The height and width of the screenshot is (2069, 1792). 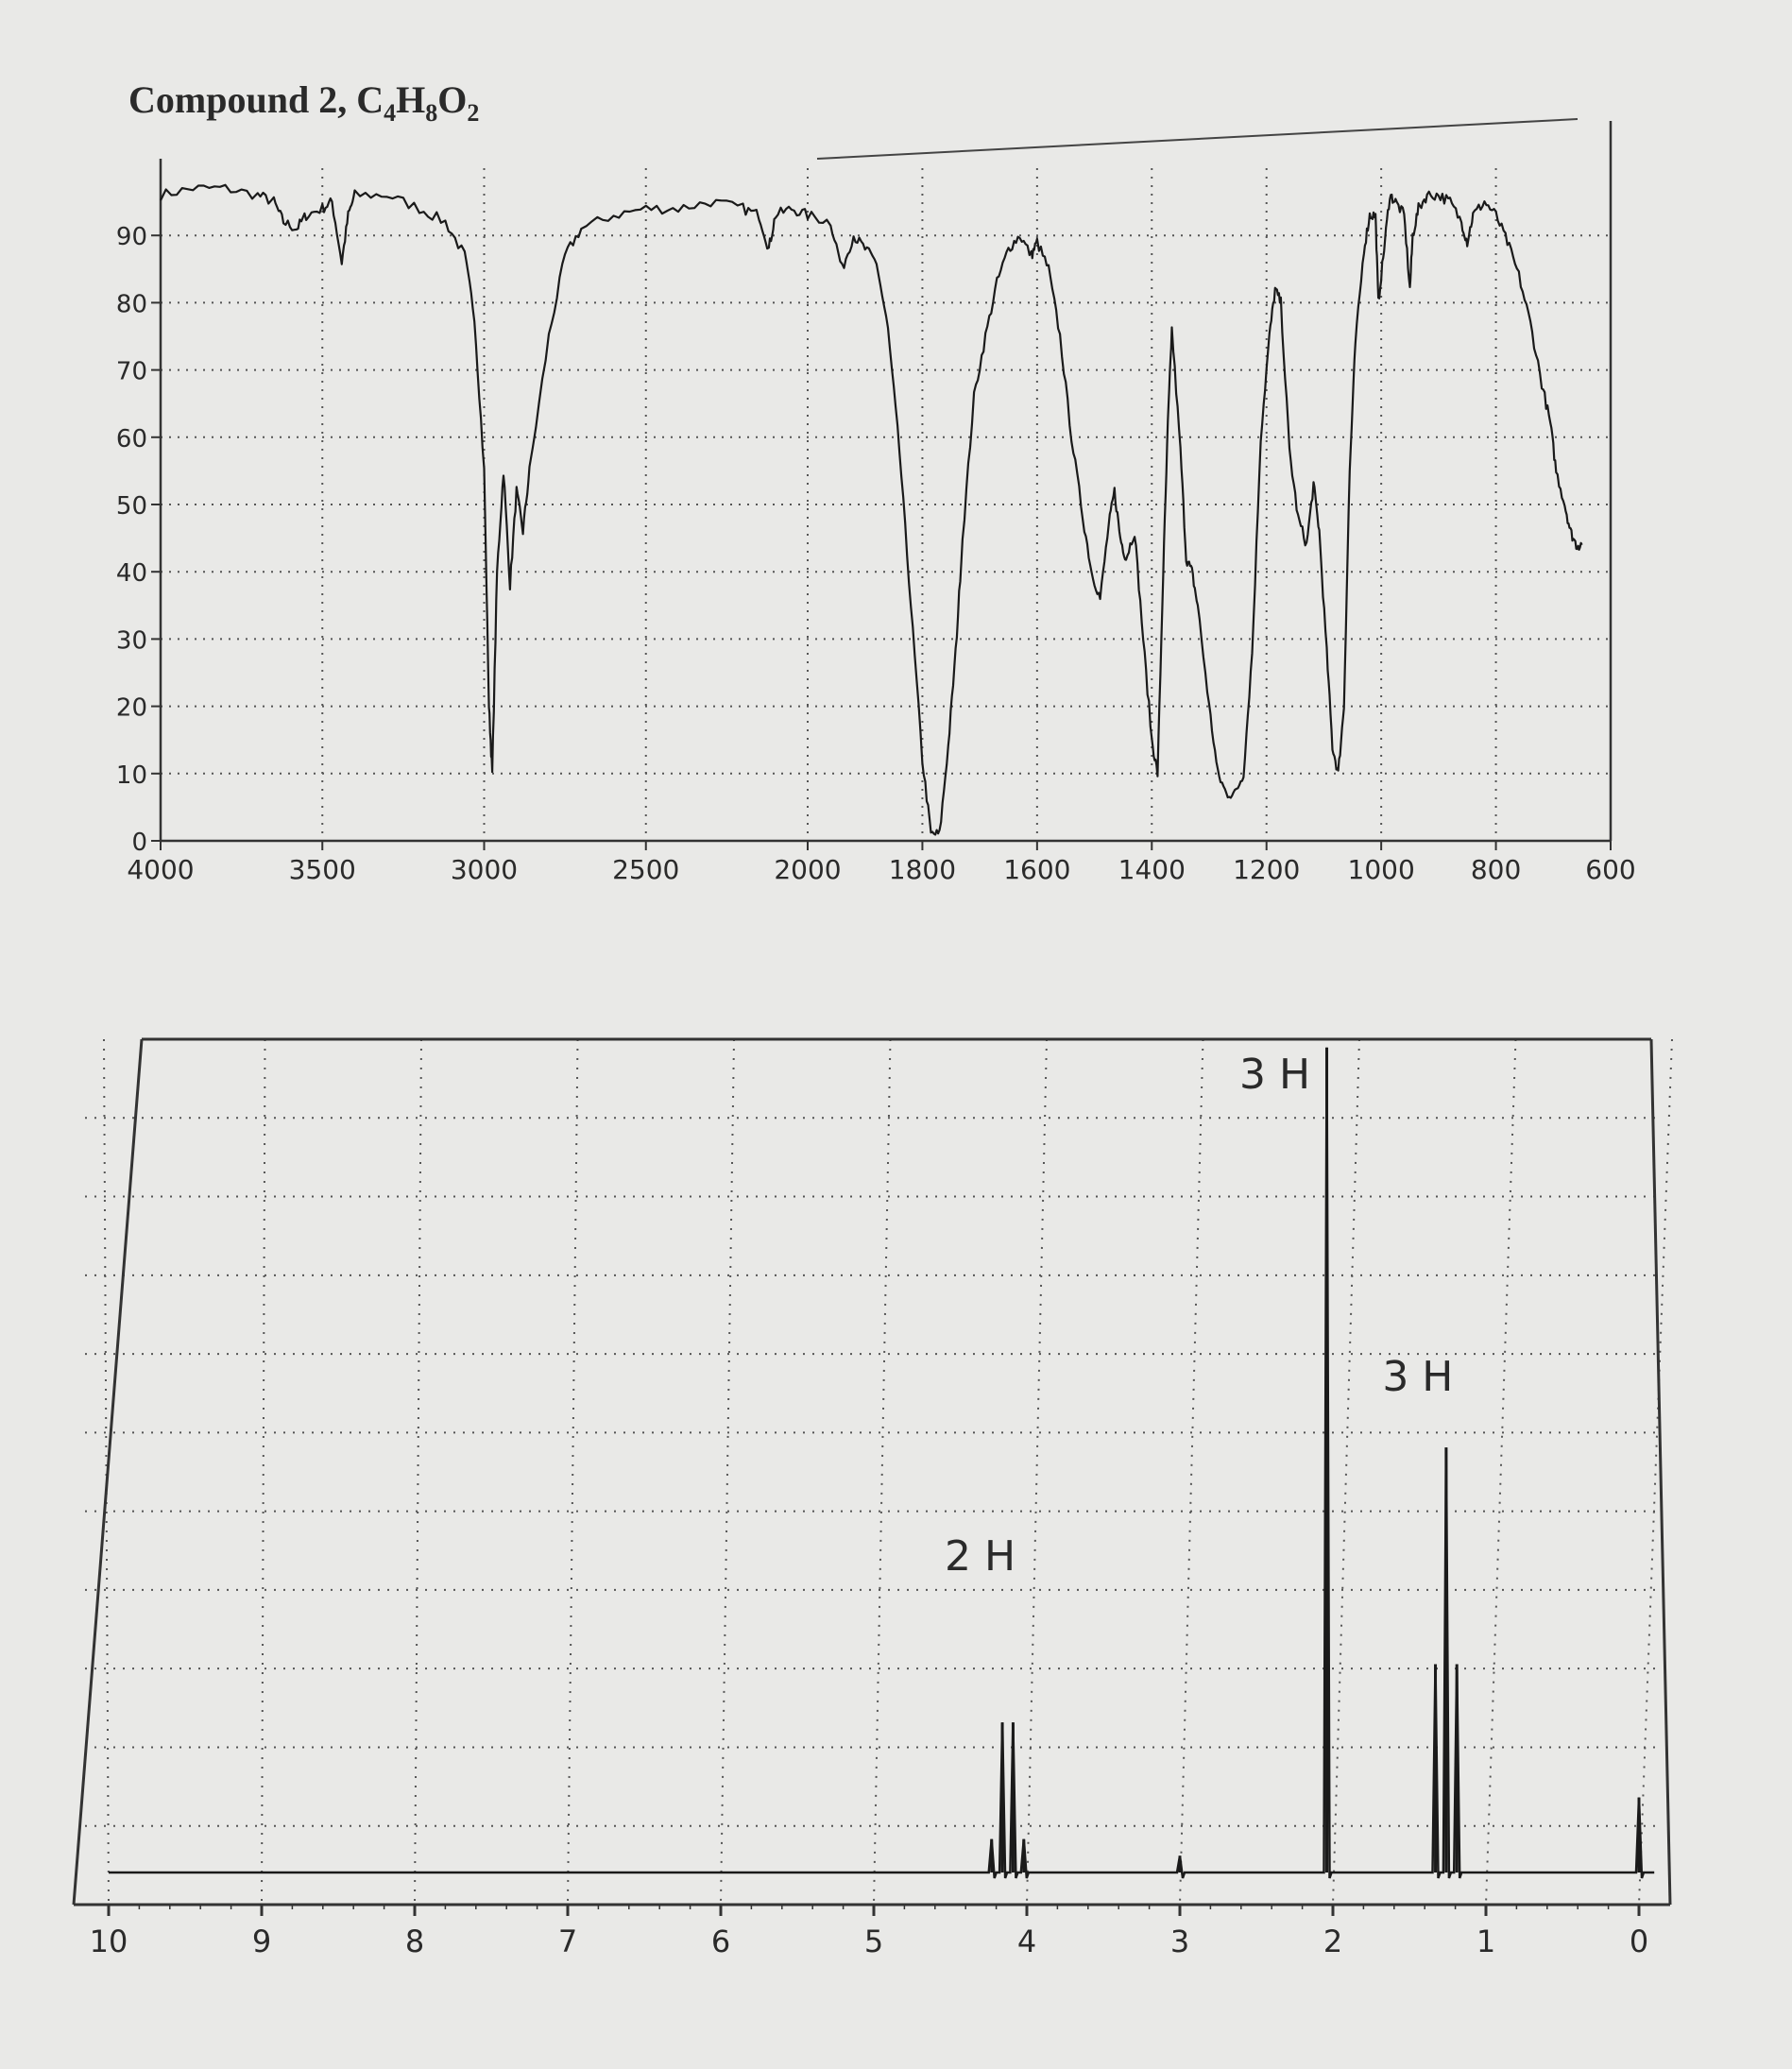 What do you see at coordinates (131, 640) in the screenshot?
I see `ir-ytick-label: 30` at bounding box center [131, 640].